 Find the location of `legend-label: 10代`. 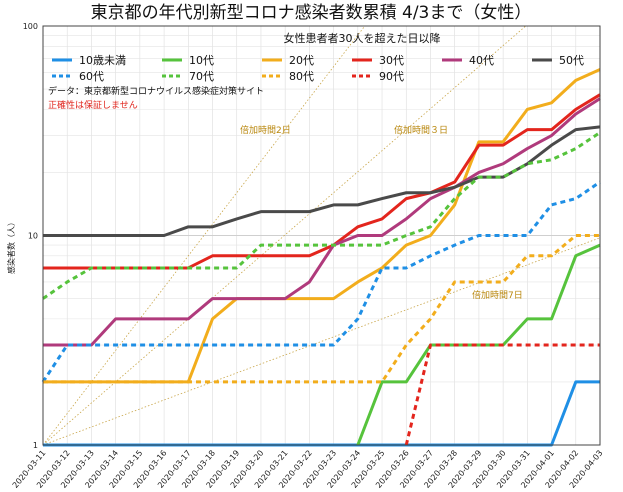

legend-label: 10代 is located at coordinates (201, 60).